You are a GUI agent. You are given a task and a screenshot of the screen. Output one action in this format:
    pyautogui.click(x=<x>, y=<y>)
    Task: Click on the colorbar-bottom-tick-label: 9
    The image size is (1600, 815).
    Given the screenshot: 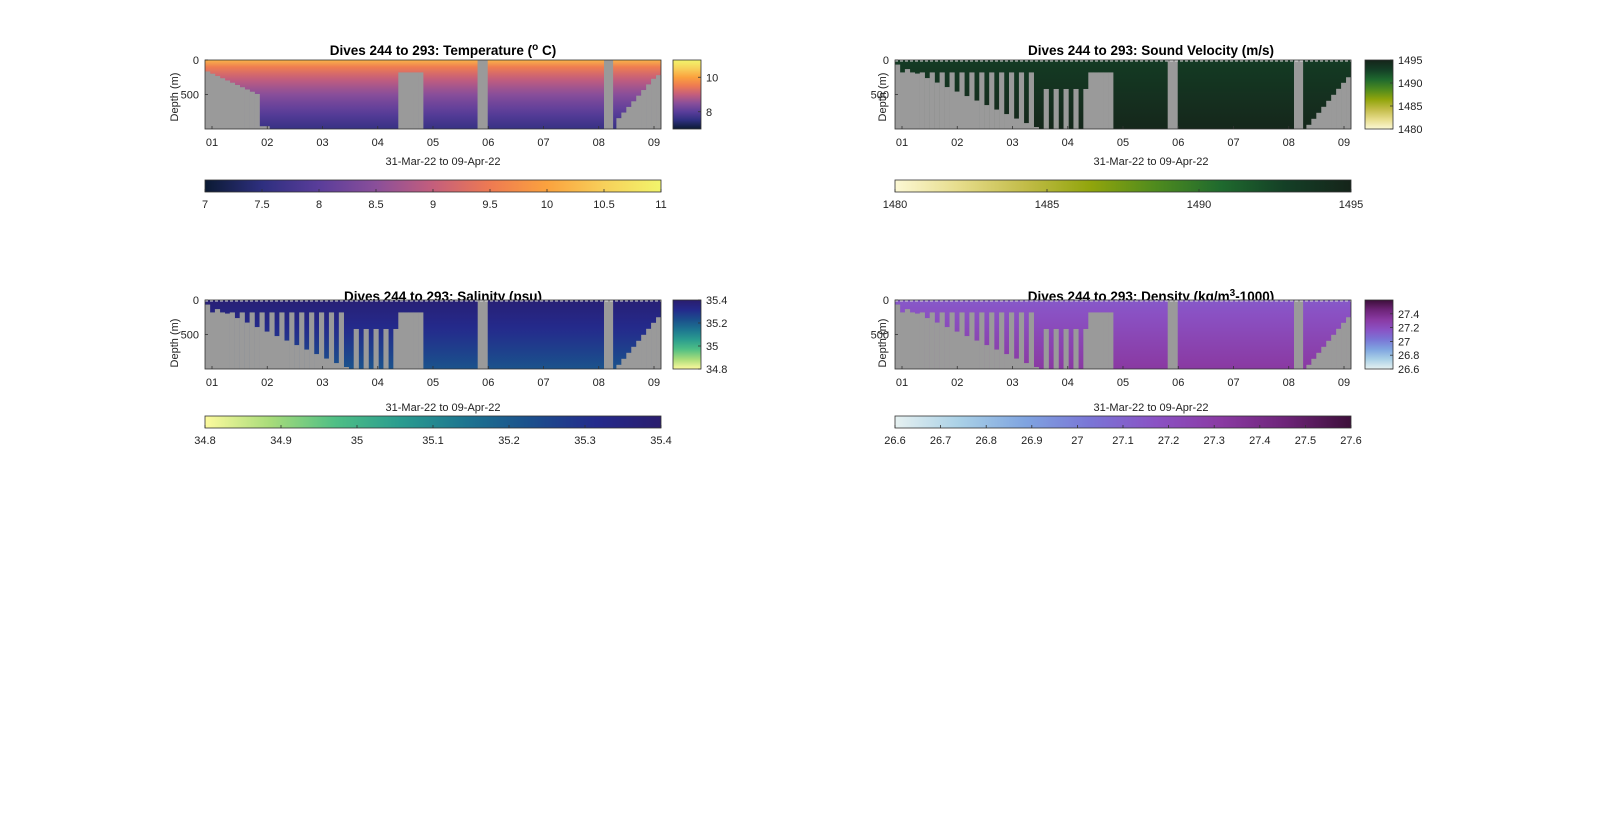 What is the action you would take?
    pyautogui.click(x=433, y=205)
    